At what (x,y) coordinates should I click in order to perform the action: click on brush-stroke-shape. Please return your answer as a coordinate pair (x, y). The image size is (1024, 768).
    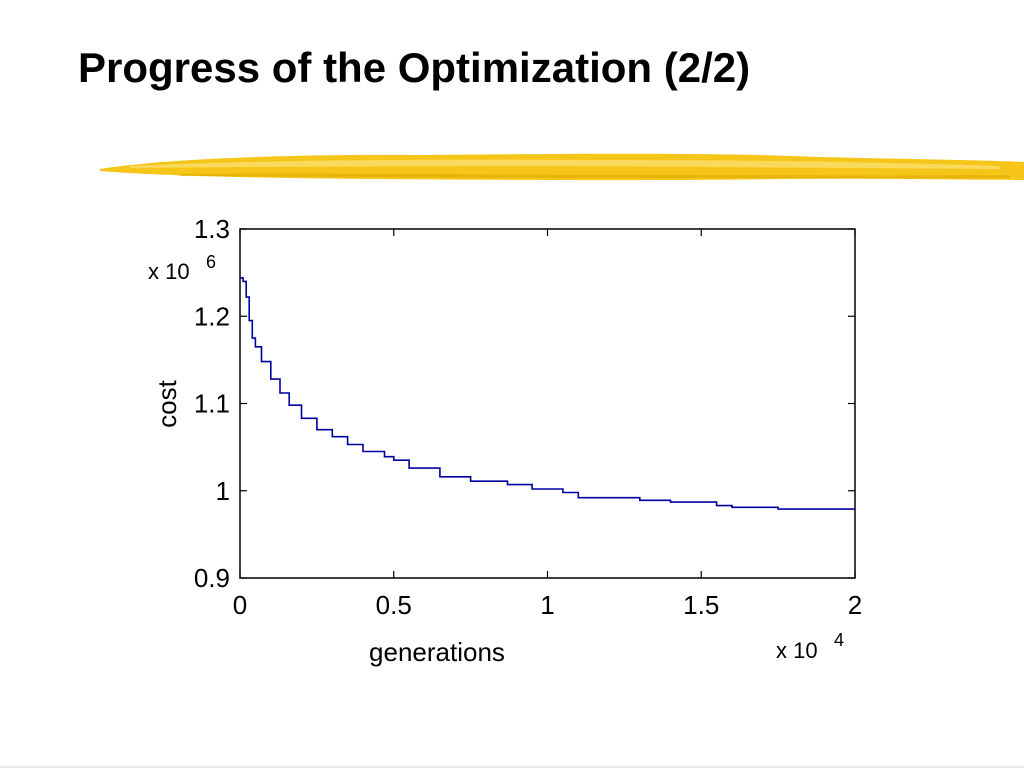
    Looking at the image, I should click on (562, 167).